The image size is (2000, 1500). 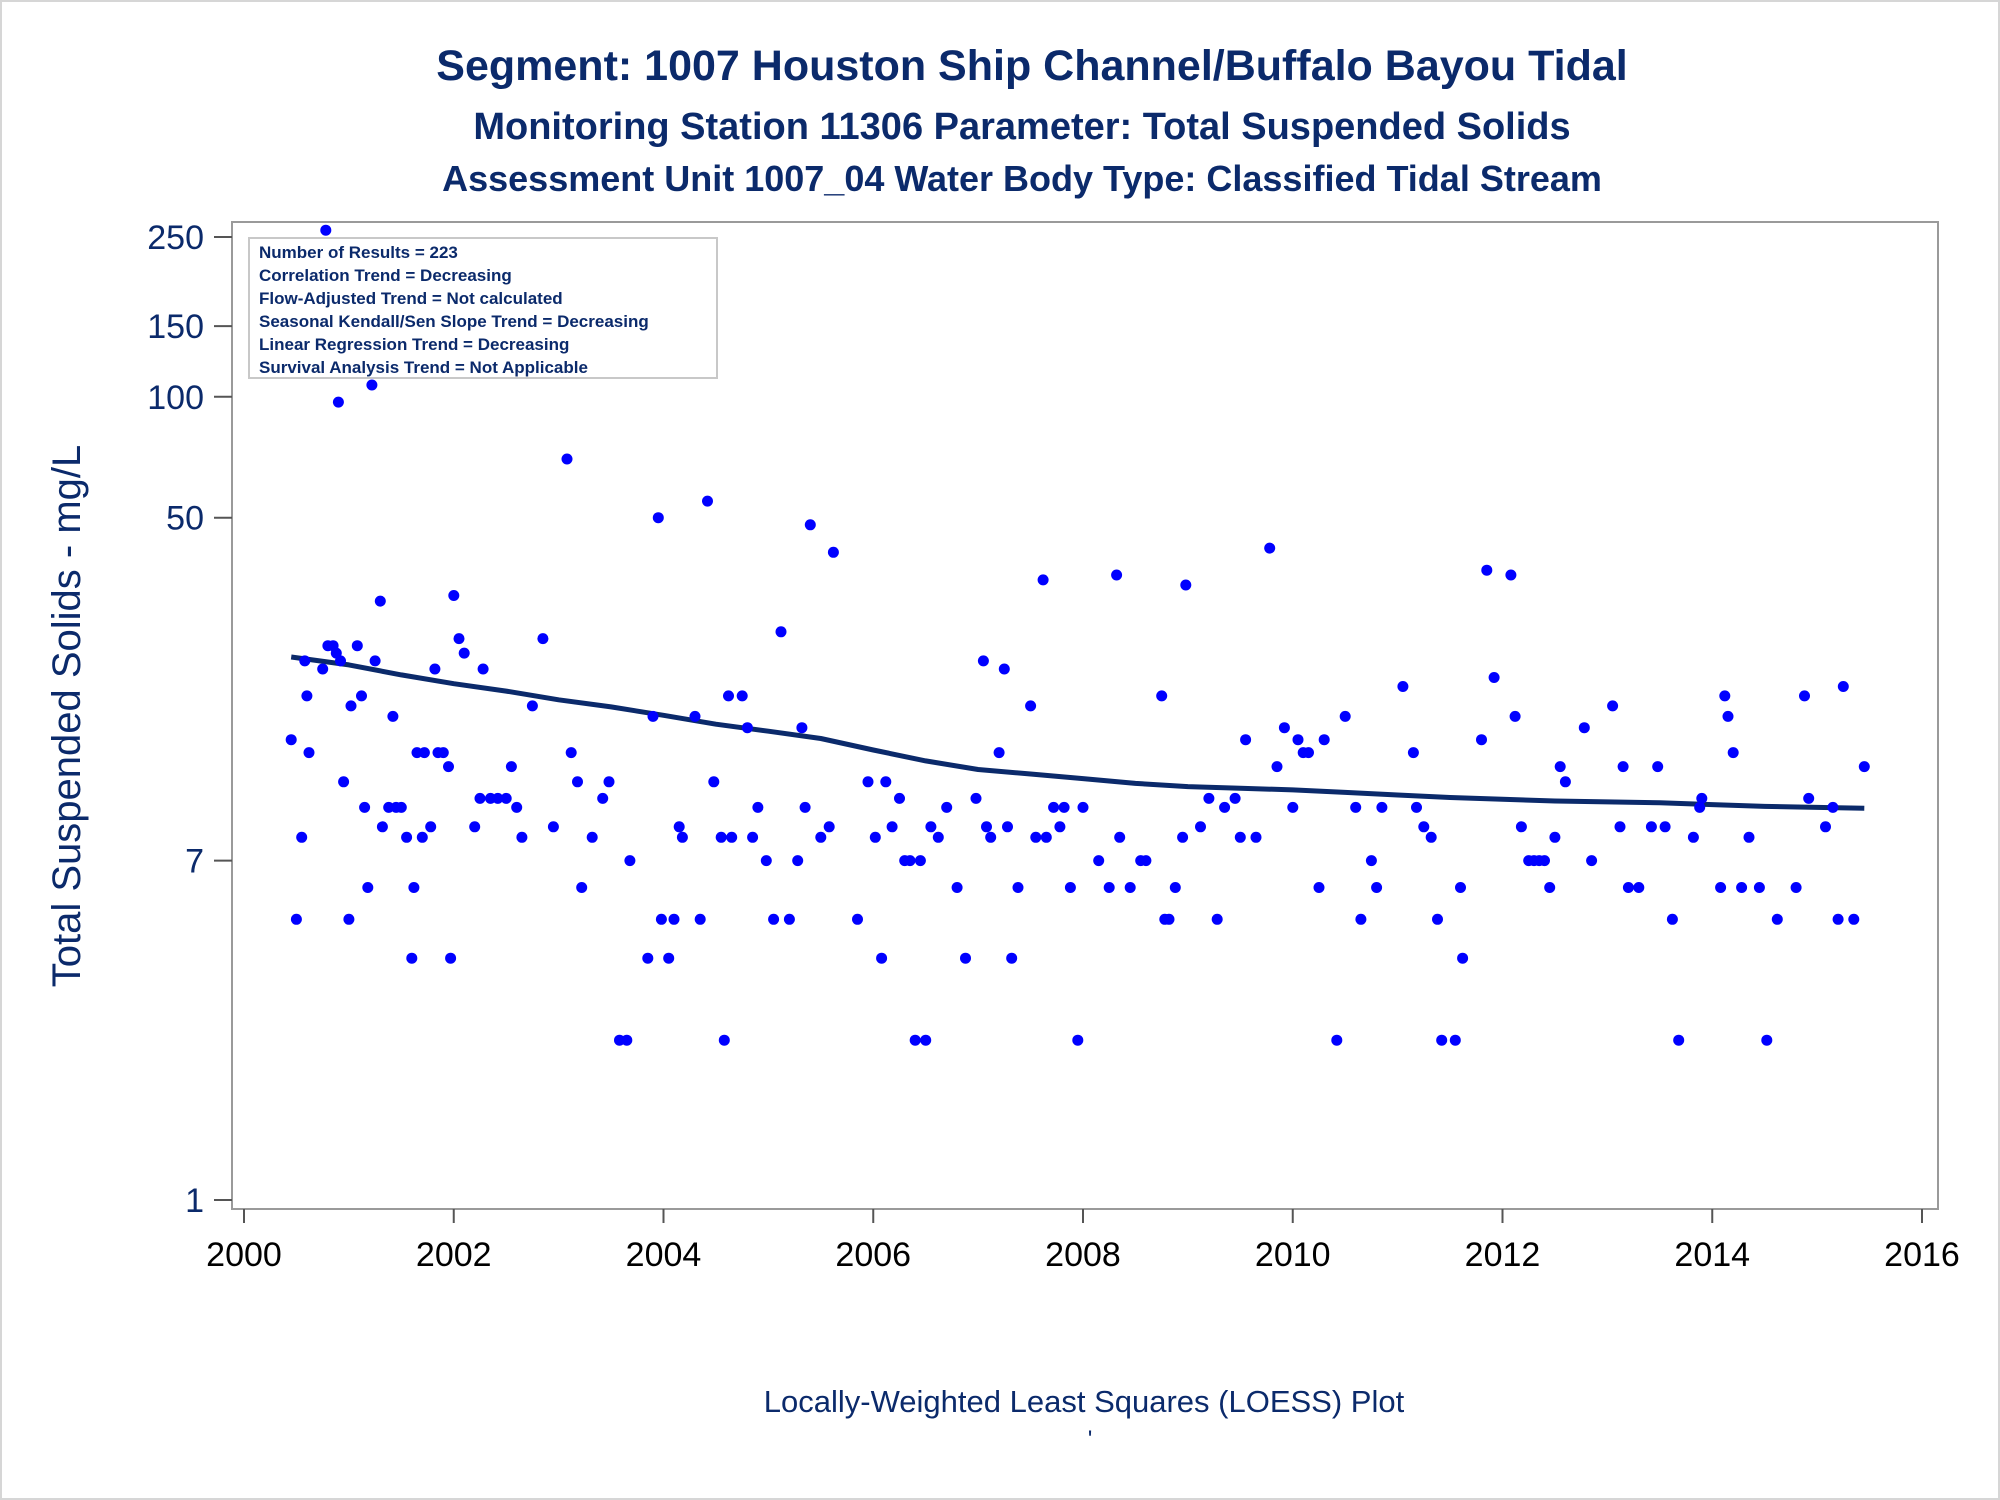 What do you see at coordinates (175, 398) in the screenshot?
I see `y-tick-label: 100` at bounding box center [175, 398].